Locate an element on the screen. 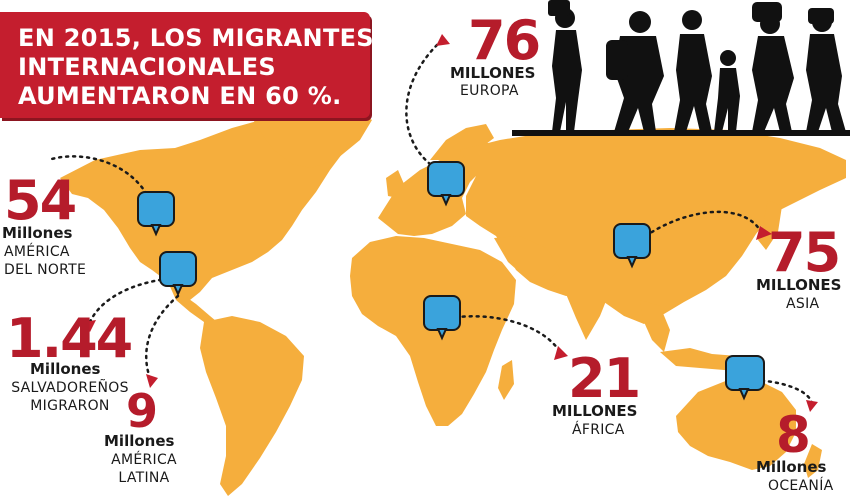  el-salvador-label-1: SALVADOREÑOS is located at coordinates (70, 388).